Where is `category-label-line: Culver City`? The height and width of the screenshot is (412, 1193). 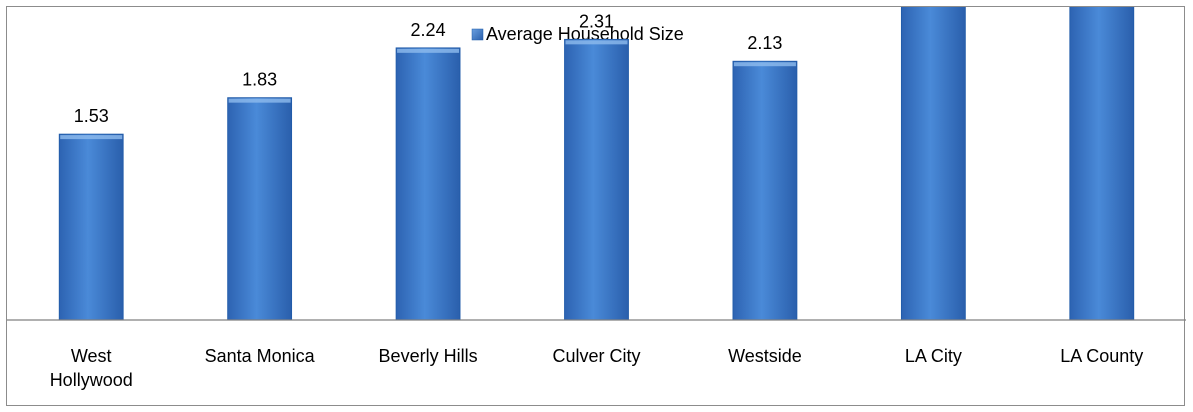
category-label-line: Culver City is located at coordinates (596, 356).